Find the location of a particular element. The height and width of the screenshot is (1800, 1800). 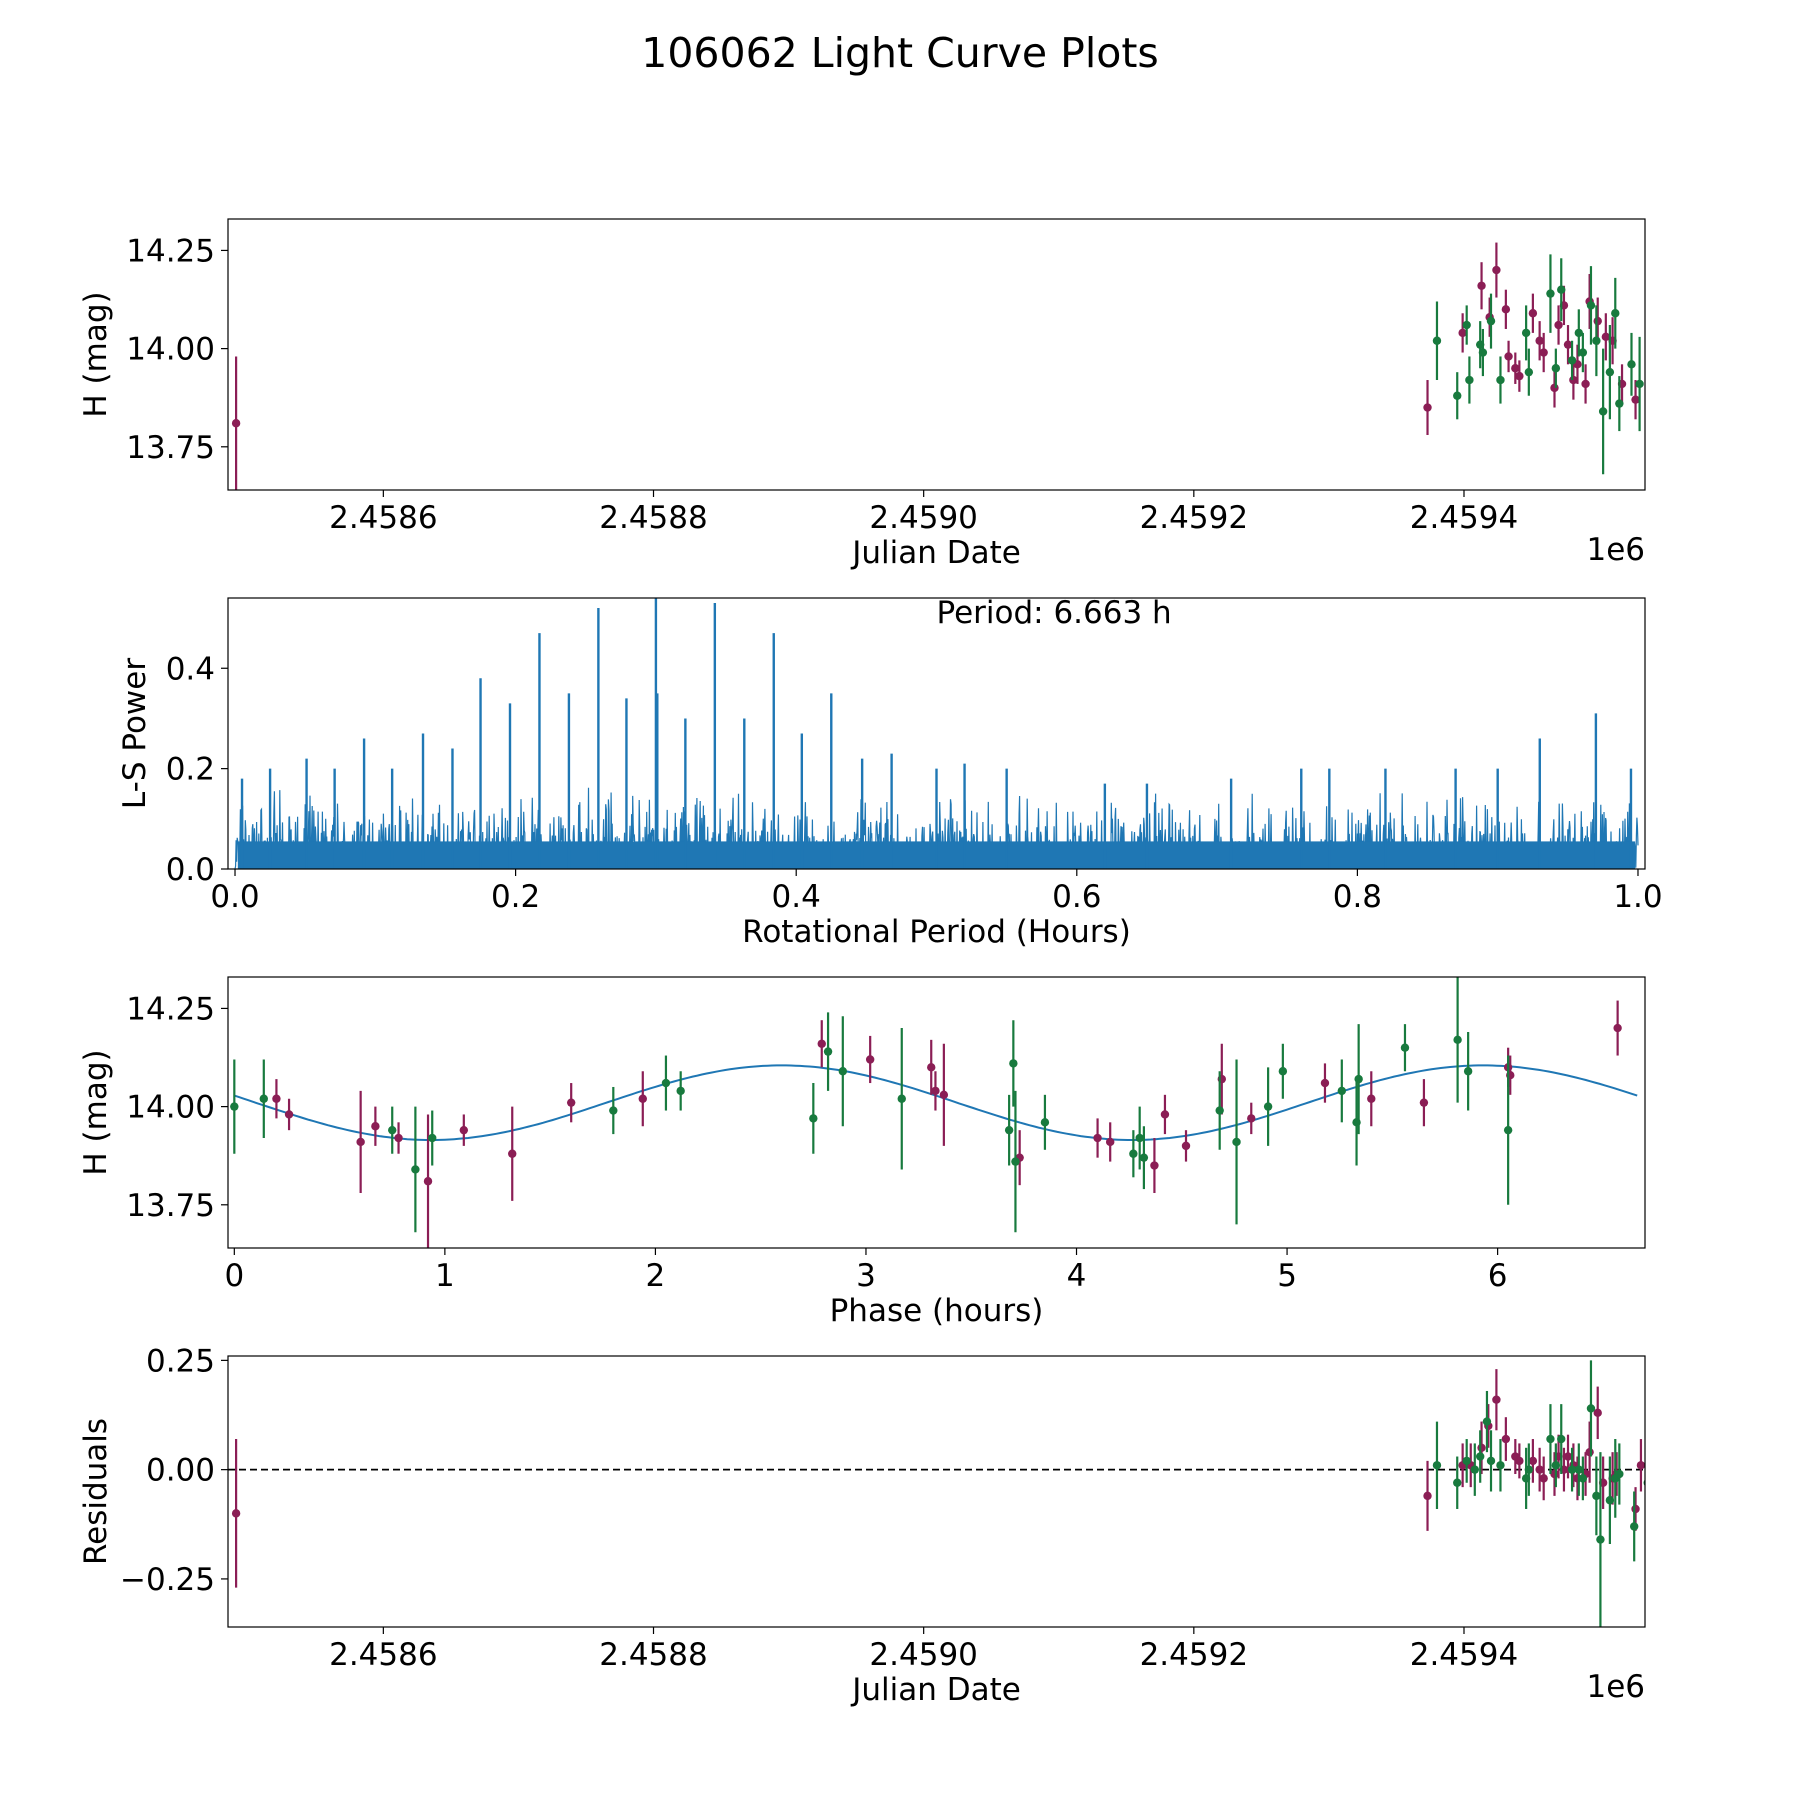

x-tick-label: 6 is located at coordinates (1498, 1276).